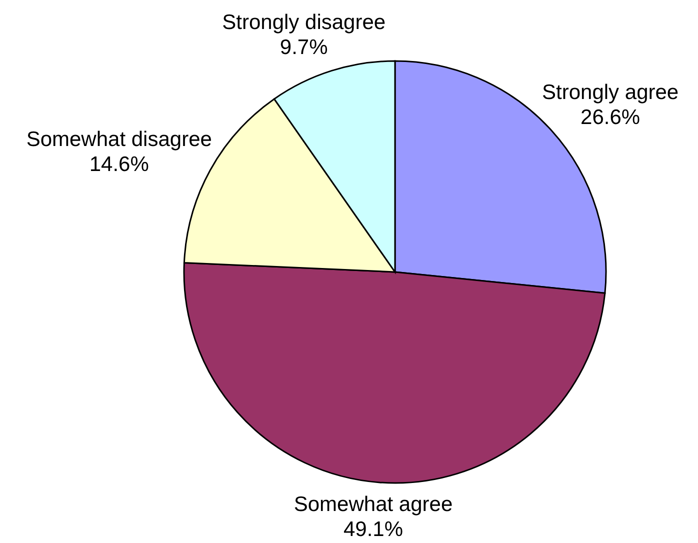 The image size is (698, 543). Describe the element at coordinates (304, 48) in the screenshot. I see `data-label: 9.7%` at that location.